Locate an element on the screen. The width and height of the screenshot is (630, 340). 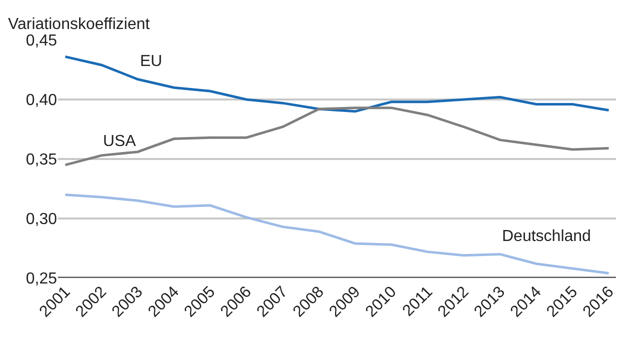
y-tick-label: 0,40 is located at coordinates (42, 101).